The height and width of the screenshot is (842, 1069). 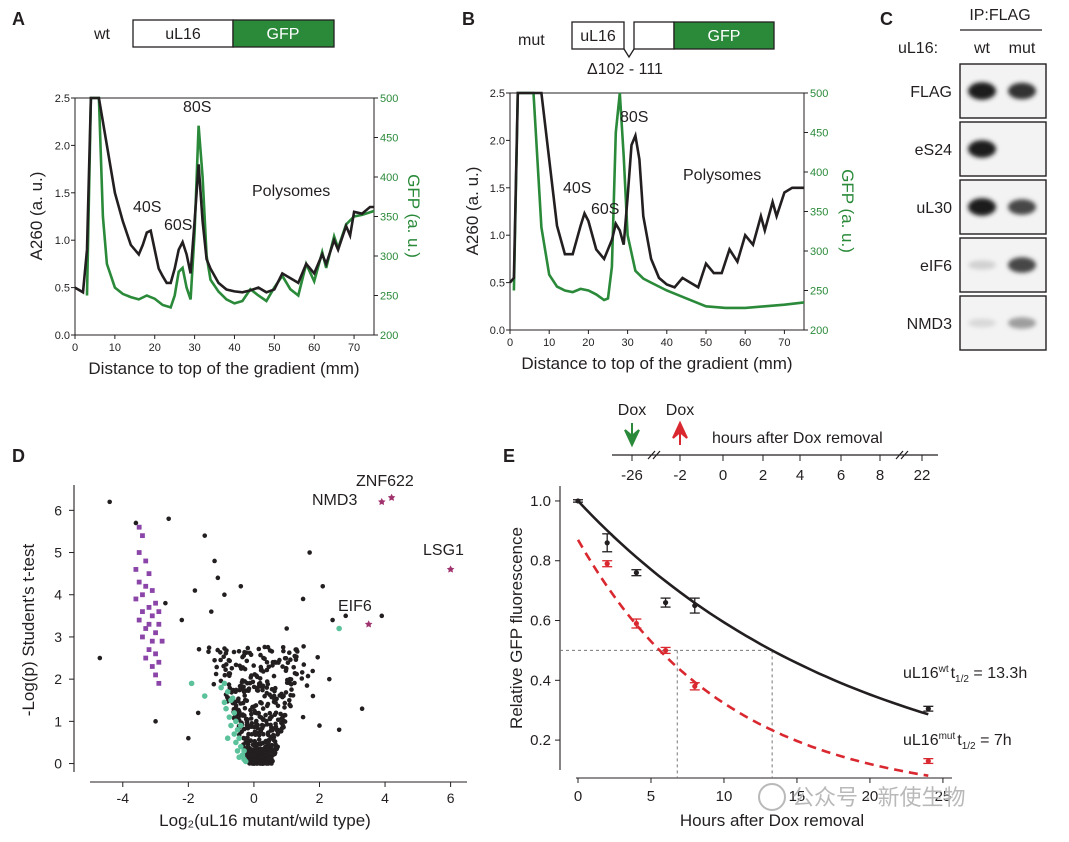 What do you see at coordinates (58, 764) in the screenshot?
I see `y-tick-label: 0` at bounding box center [58, 764].